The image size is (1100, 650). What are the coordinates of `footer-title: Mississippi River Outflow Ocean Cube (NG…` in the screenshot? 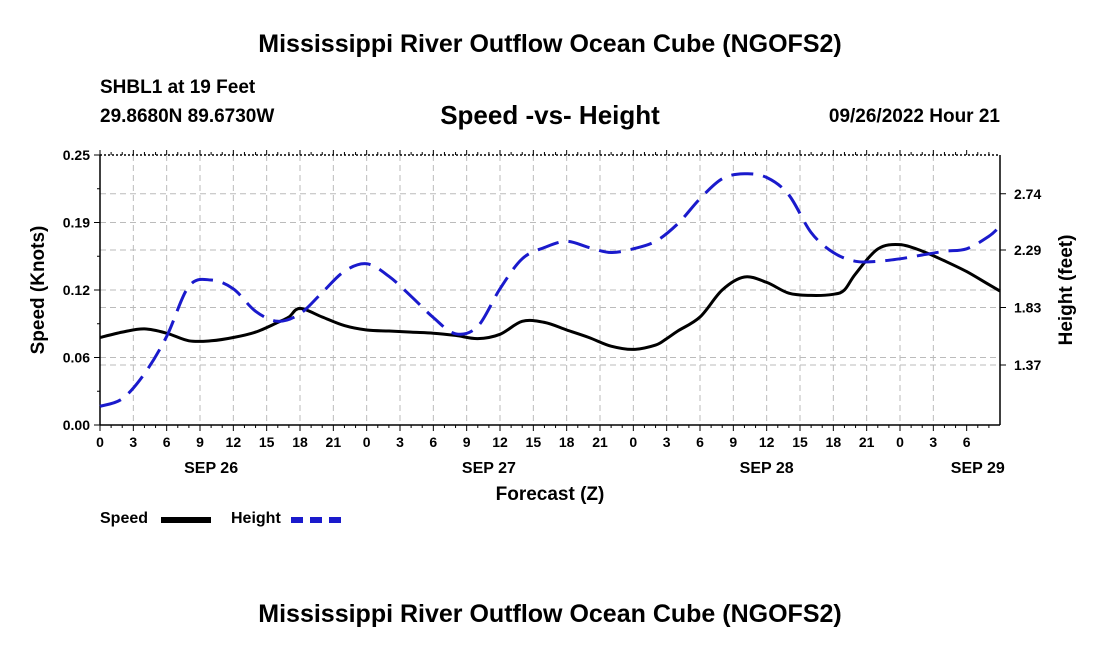 It's located at (550, 614).